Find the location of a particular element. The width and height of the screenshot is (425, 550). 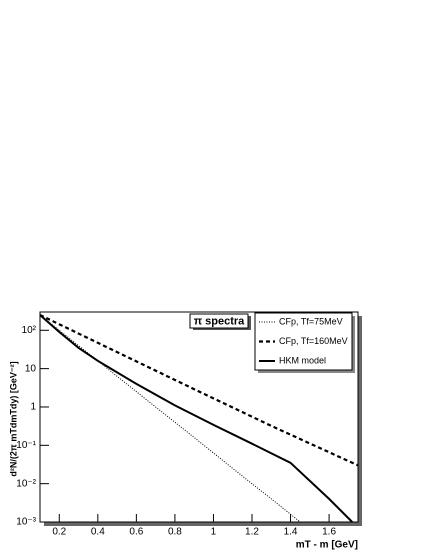

x-tick-label: 0.2 is located at coordinates (59, 532).